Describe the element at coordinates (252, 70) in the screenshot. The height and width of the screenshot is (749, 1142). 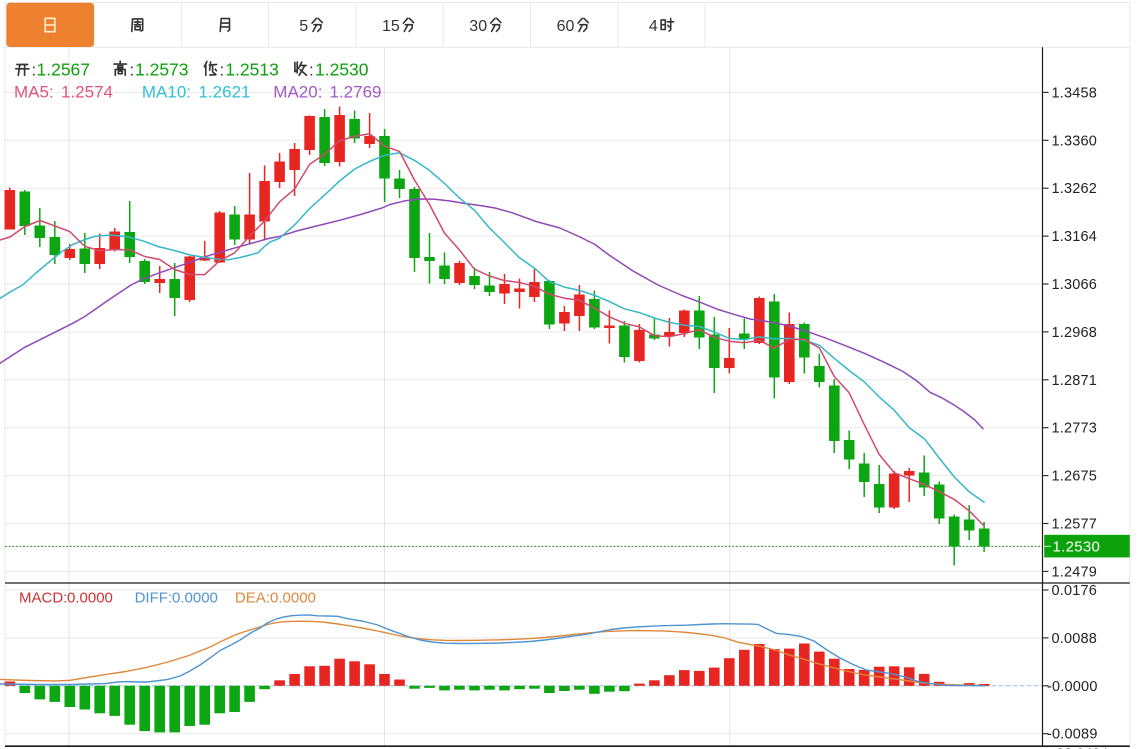
I see `svg-text: 1.2513` at that location.